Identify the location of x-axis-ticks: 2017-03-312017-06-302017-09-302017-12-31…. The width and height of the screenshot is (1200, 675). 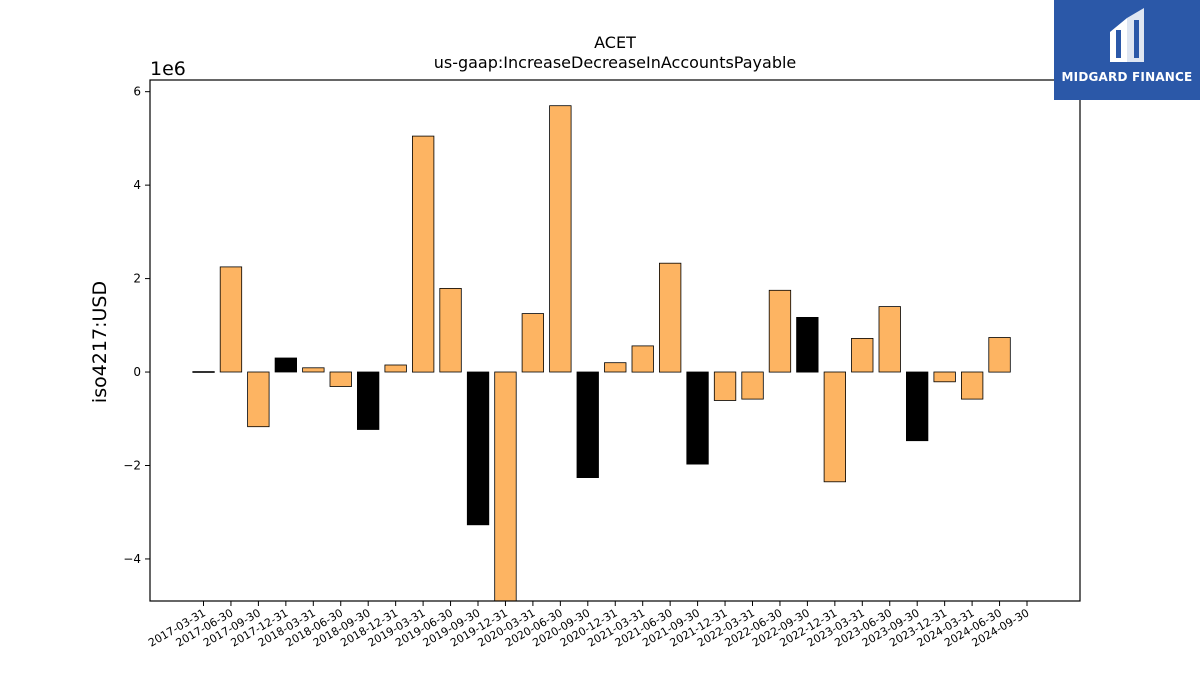
(589, 625).